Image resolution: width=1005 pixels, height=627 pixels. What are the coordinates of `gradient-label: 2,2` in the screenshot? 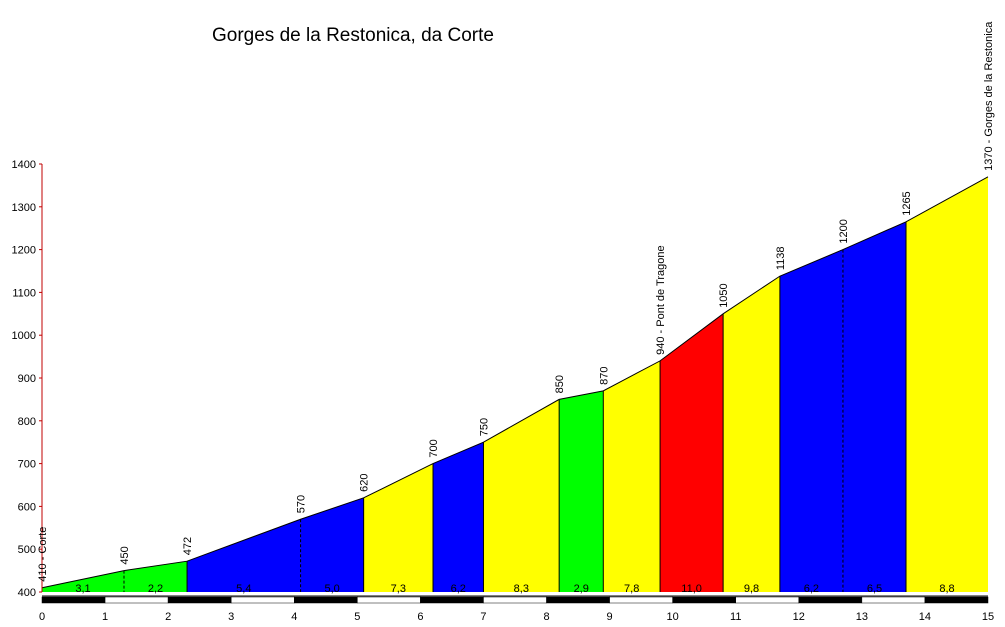 It's located at (155, 589).